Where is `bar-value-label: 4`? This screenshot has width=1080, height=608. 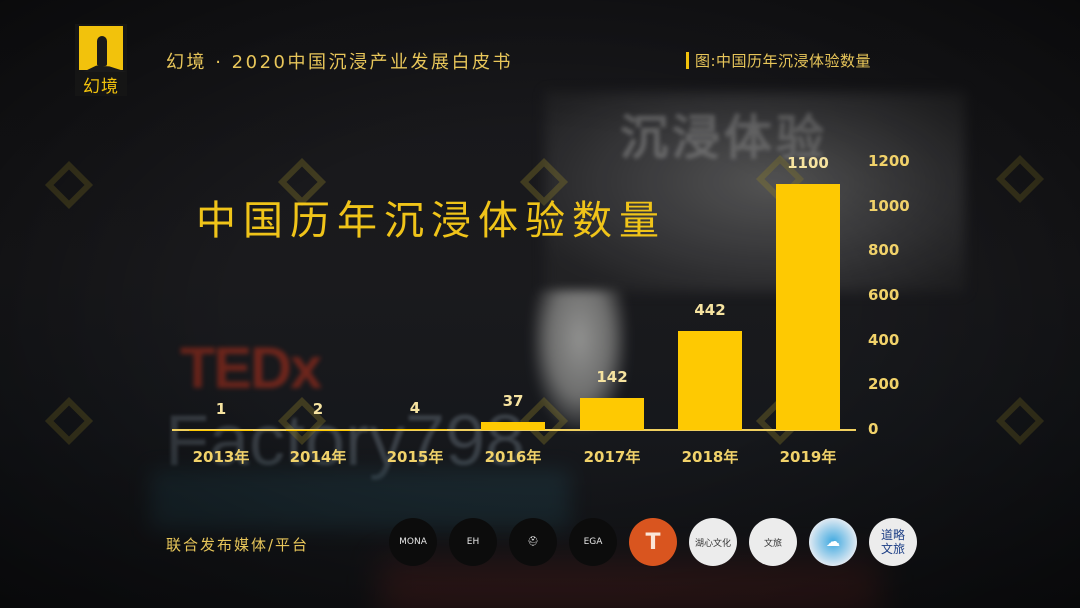 bar-value-label: 4 is located at coordinates (415, 408).